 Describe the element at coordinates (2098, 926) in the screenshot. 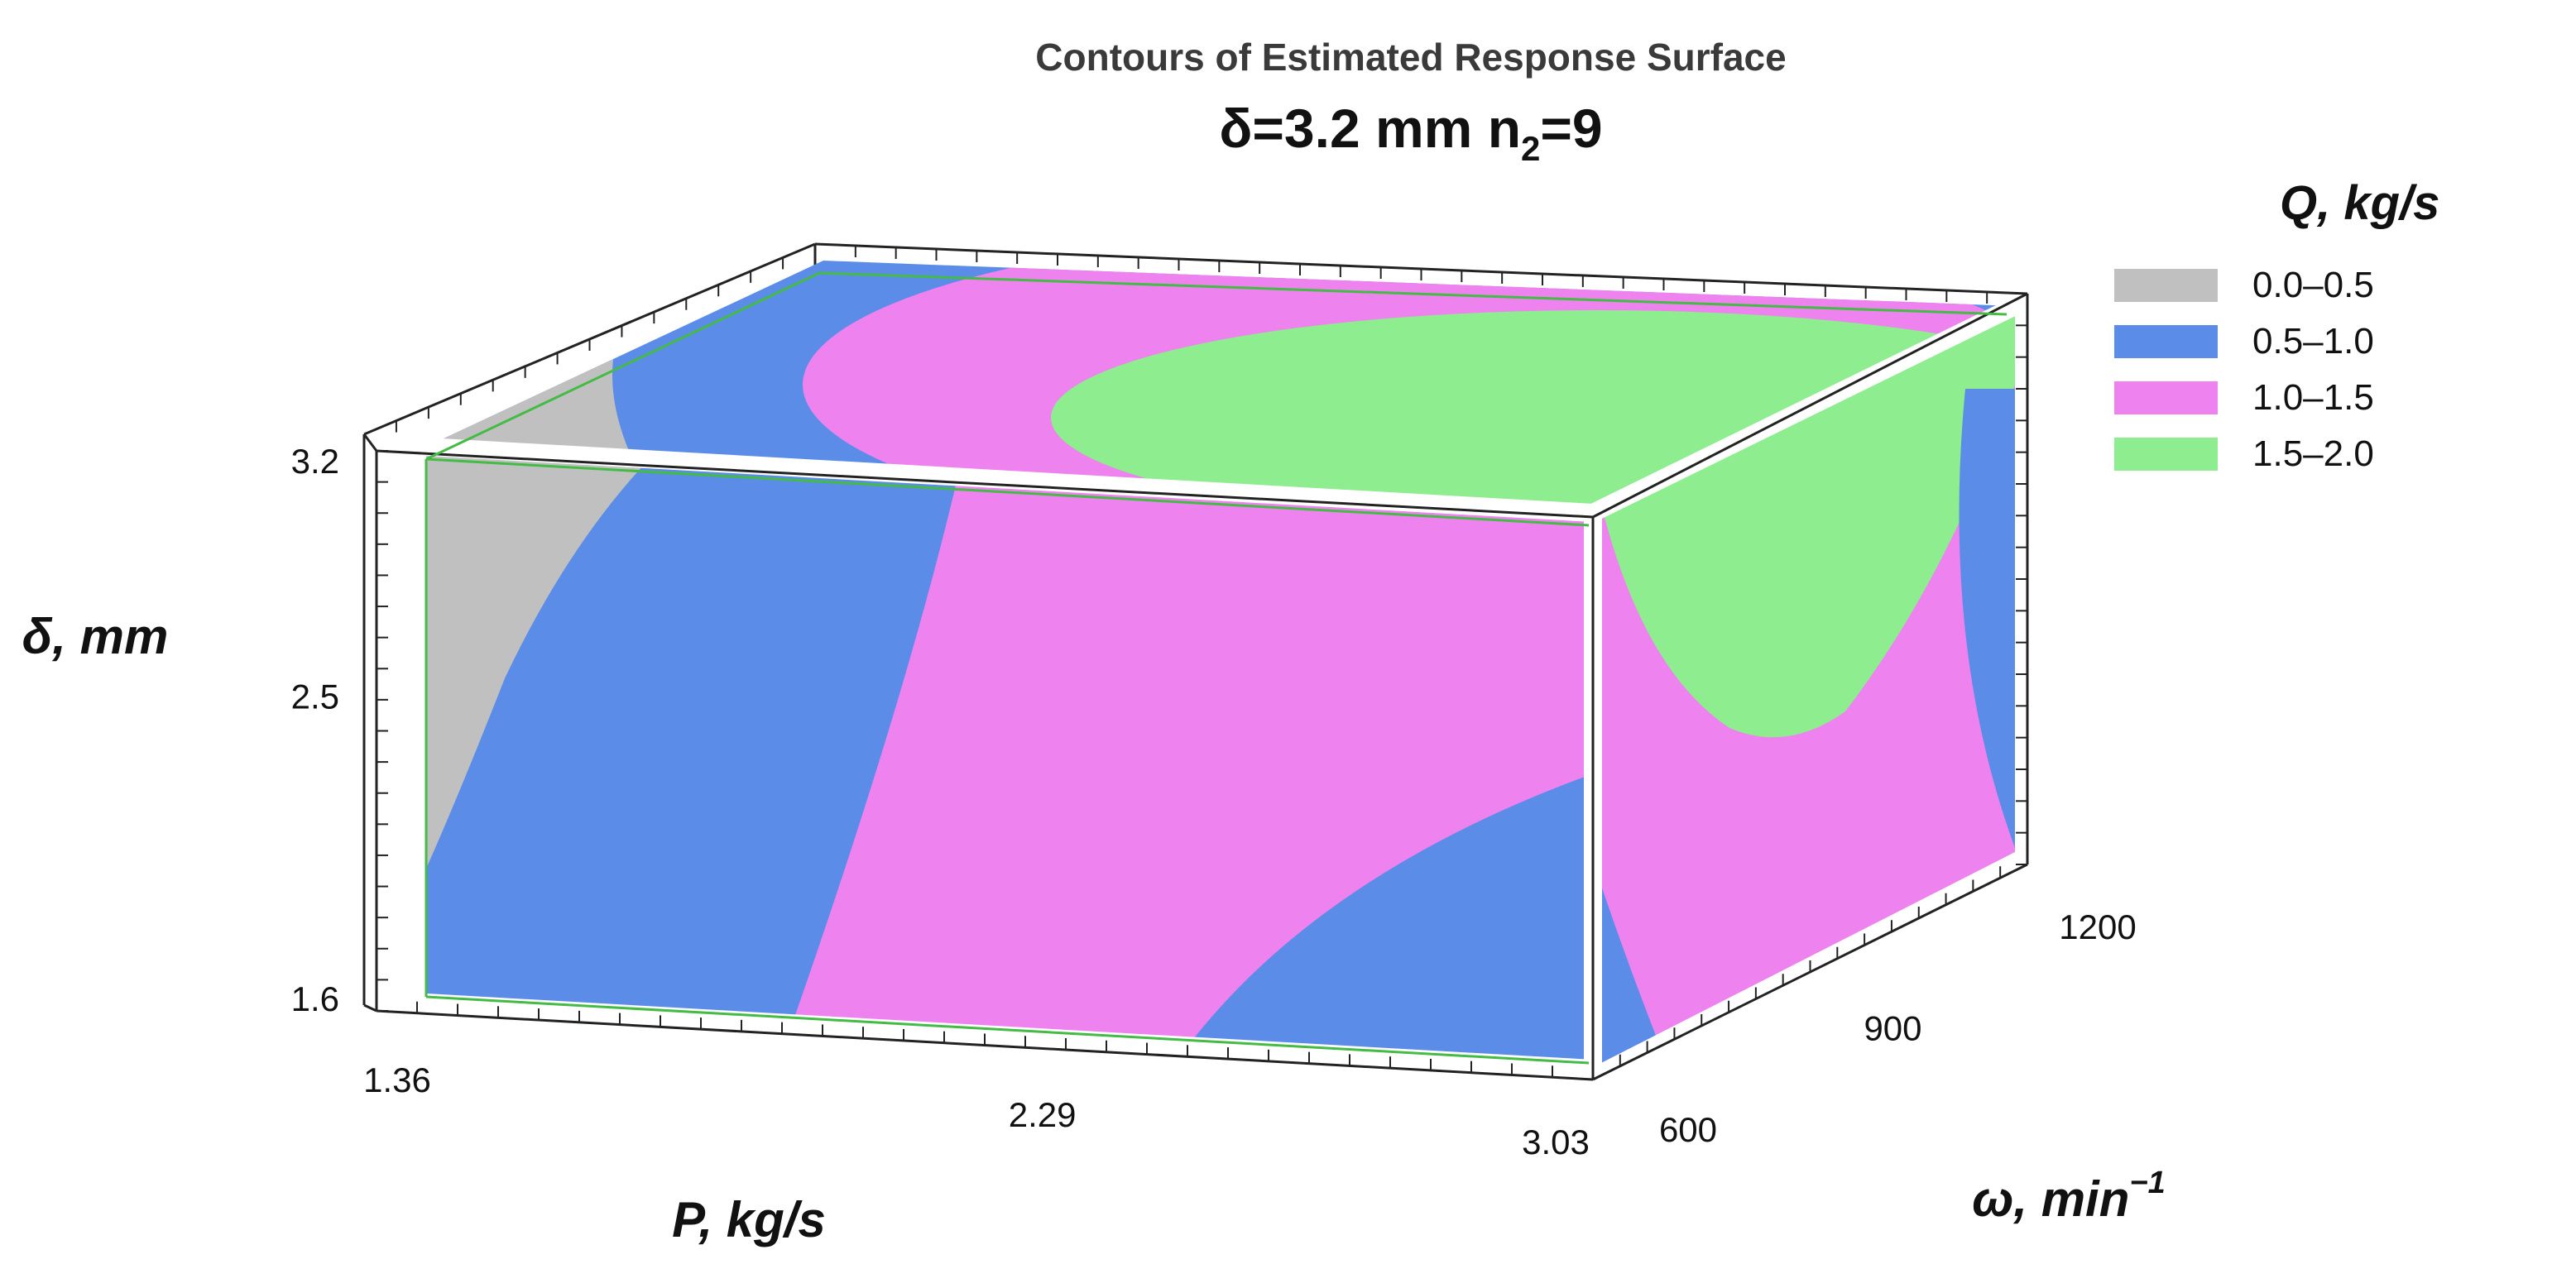

I see `z-tick-label: 1200` at that location.